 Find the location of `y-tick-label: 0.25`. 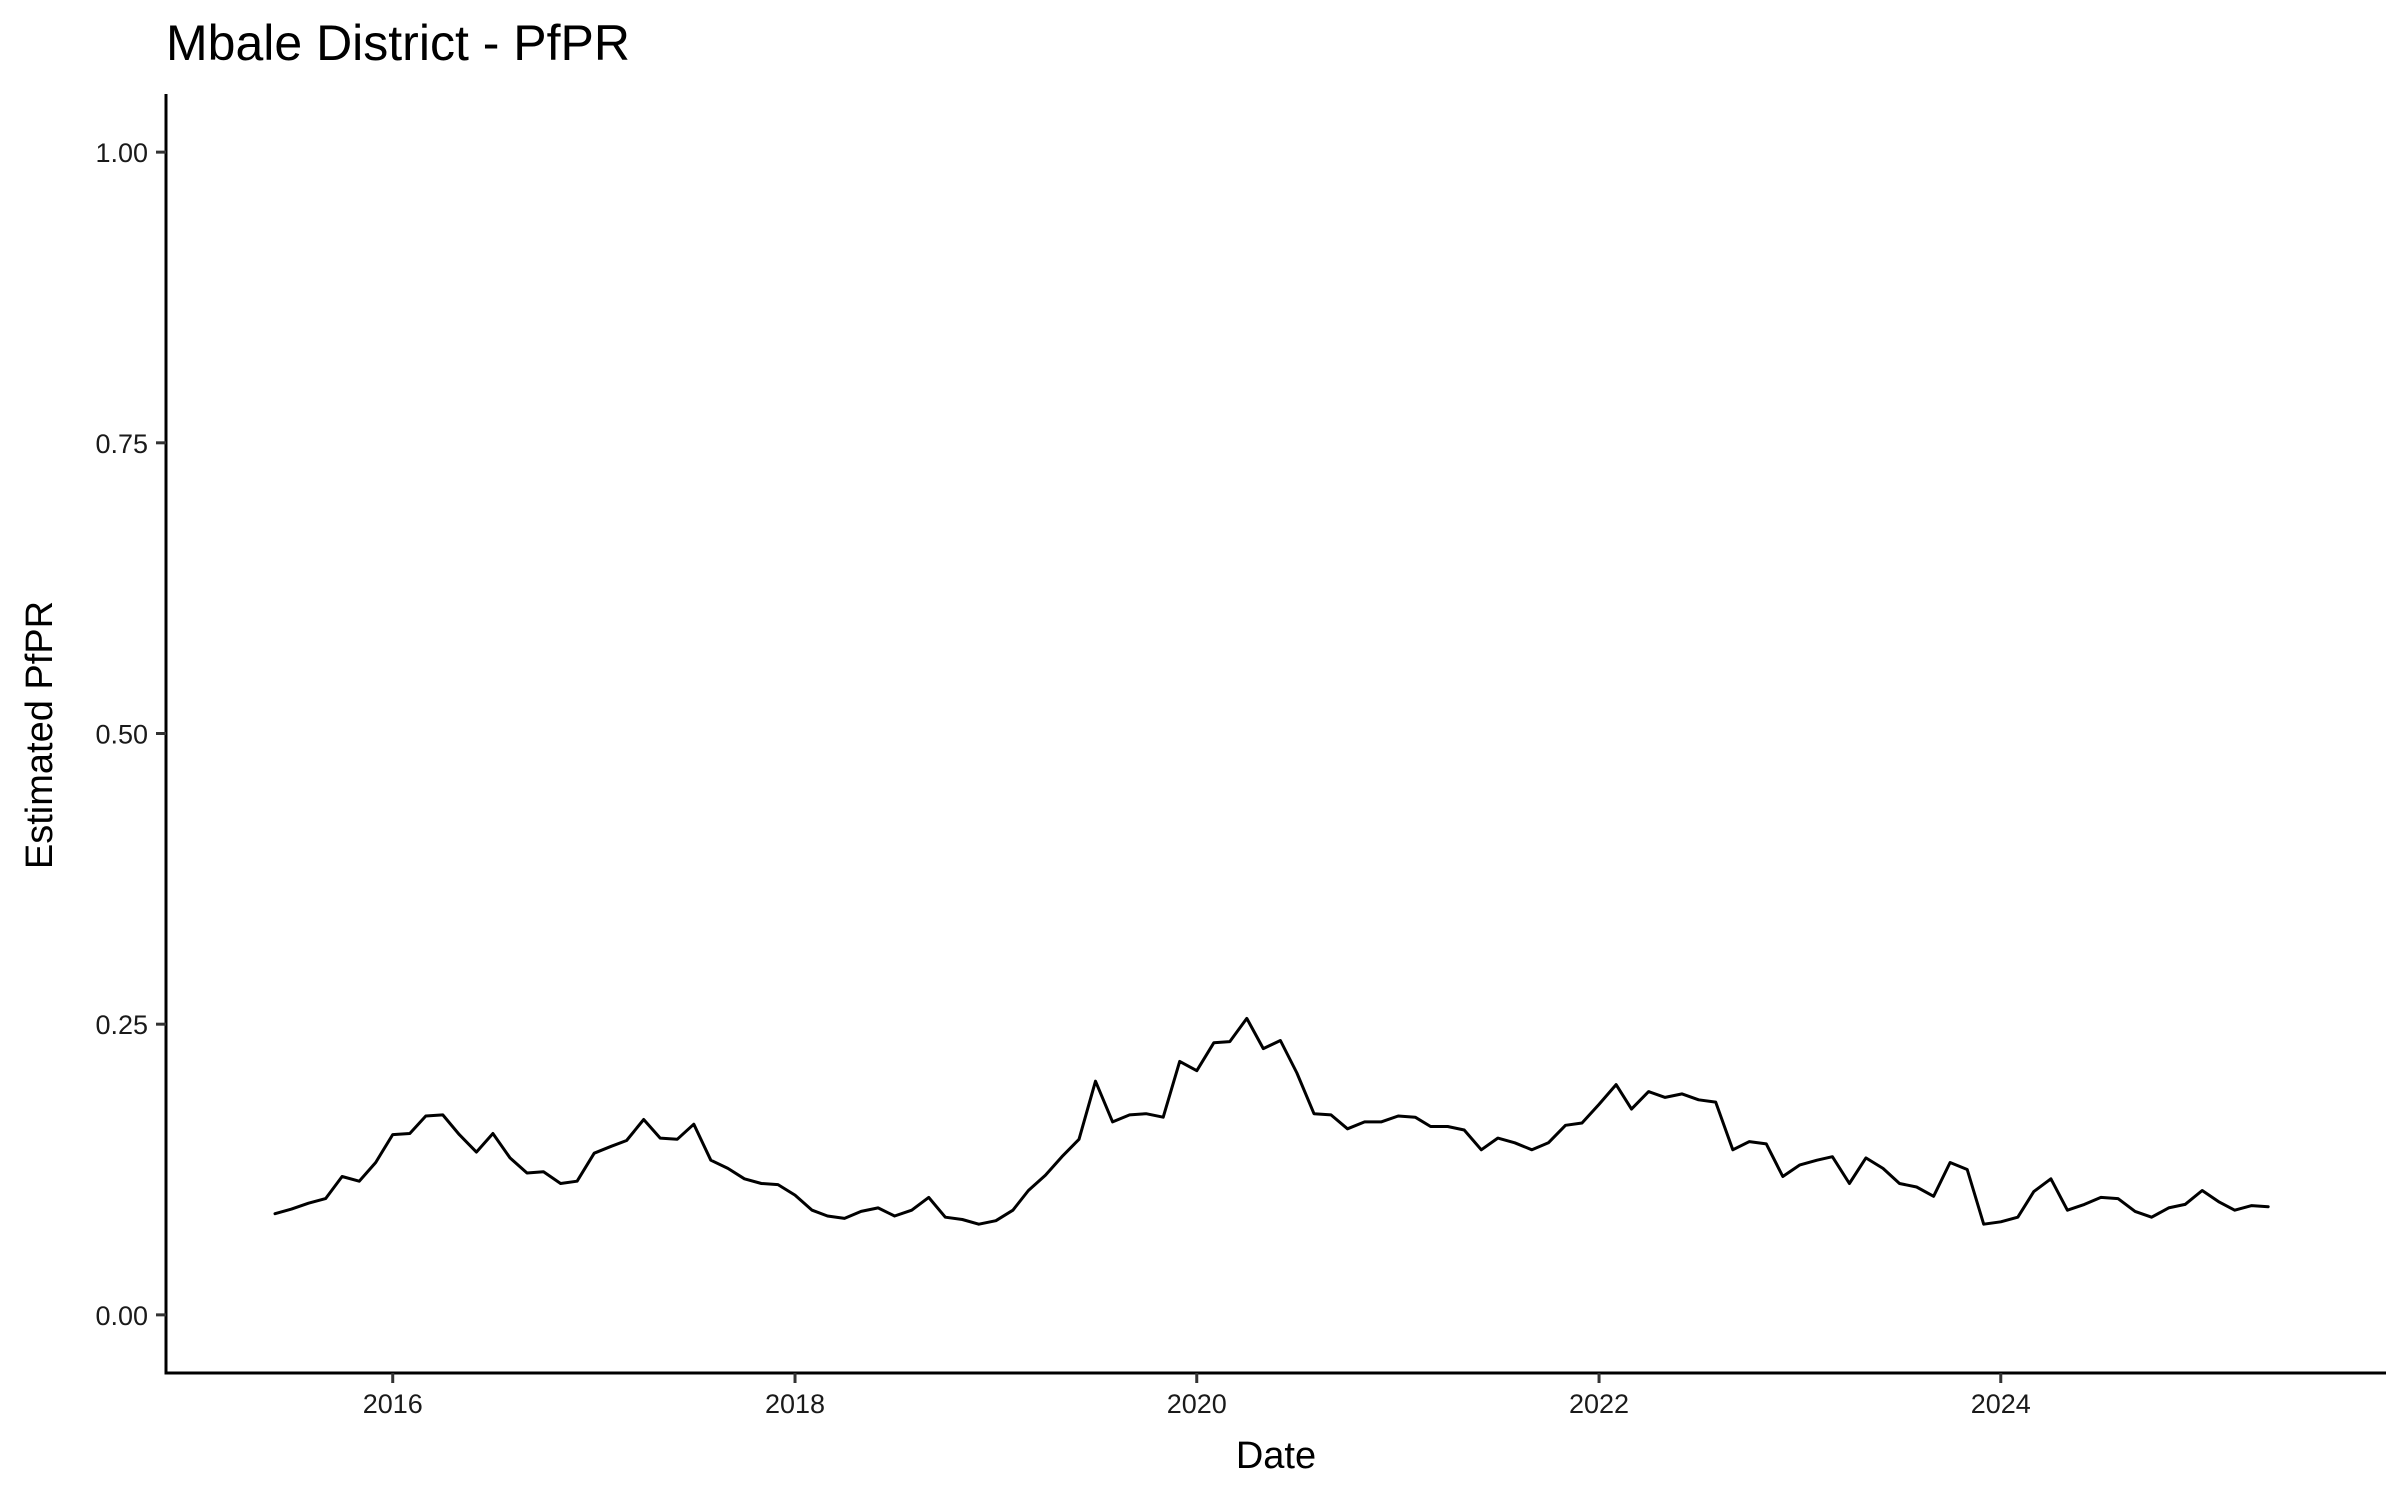

y-tick-label: 0.25 is located at coordinates (121, 1025).